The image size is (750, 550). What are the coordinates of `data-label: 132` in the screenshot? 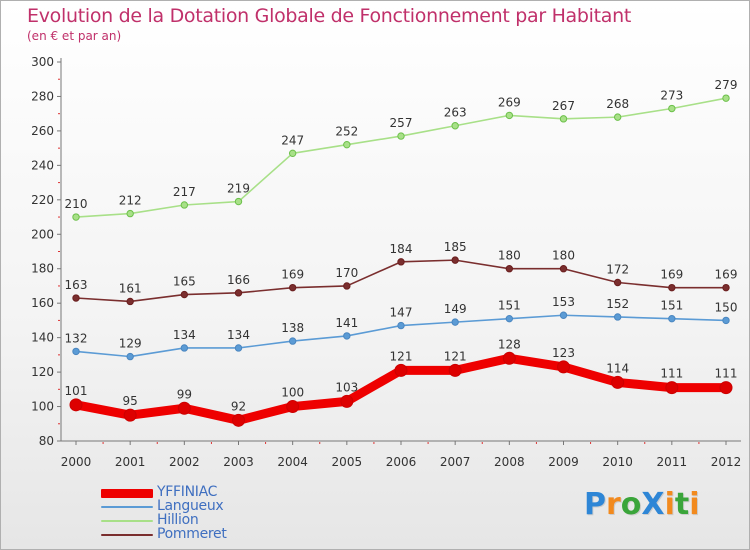 It's located at (76, 338).